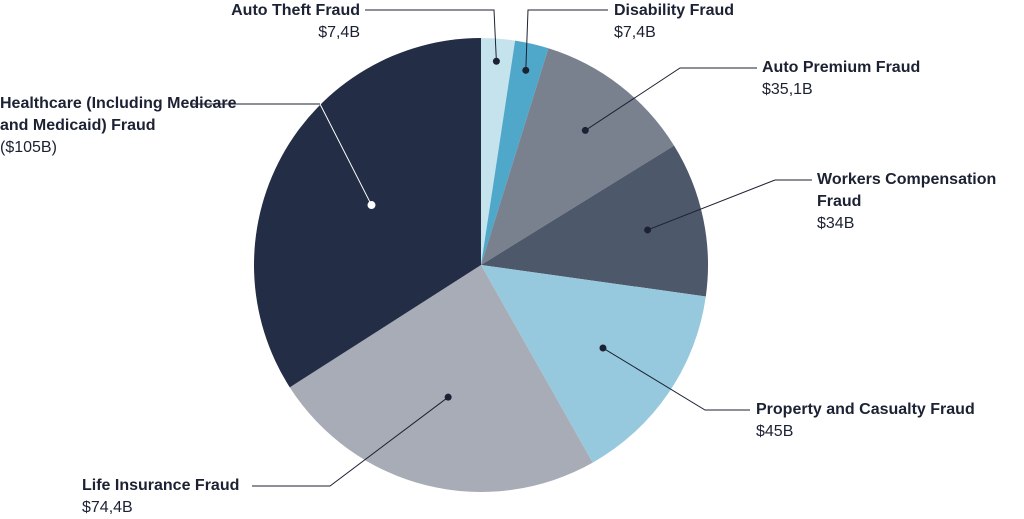  I want to click on slice-label: Disability Fraud $7,4B, so click(714, 22).